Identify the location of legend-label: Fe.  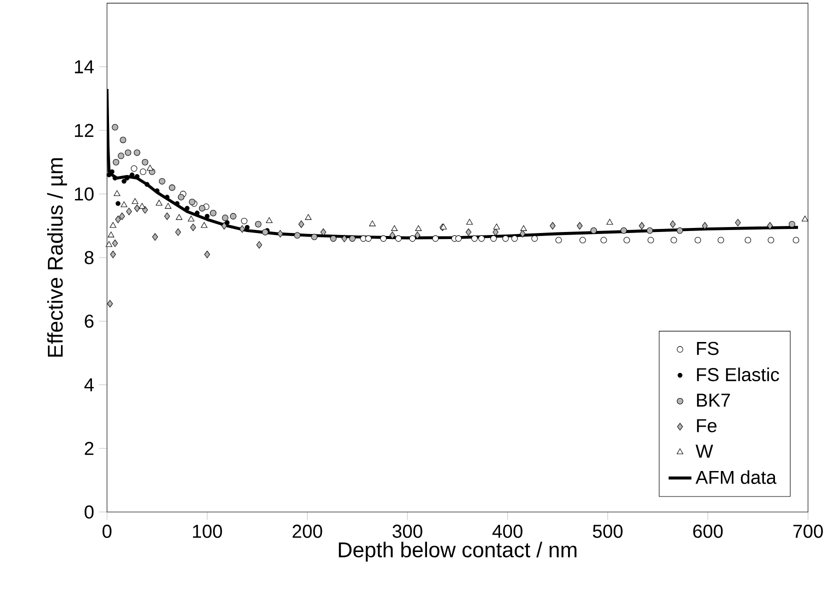
(706, 425).